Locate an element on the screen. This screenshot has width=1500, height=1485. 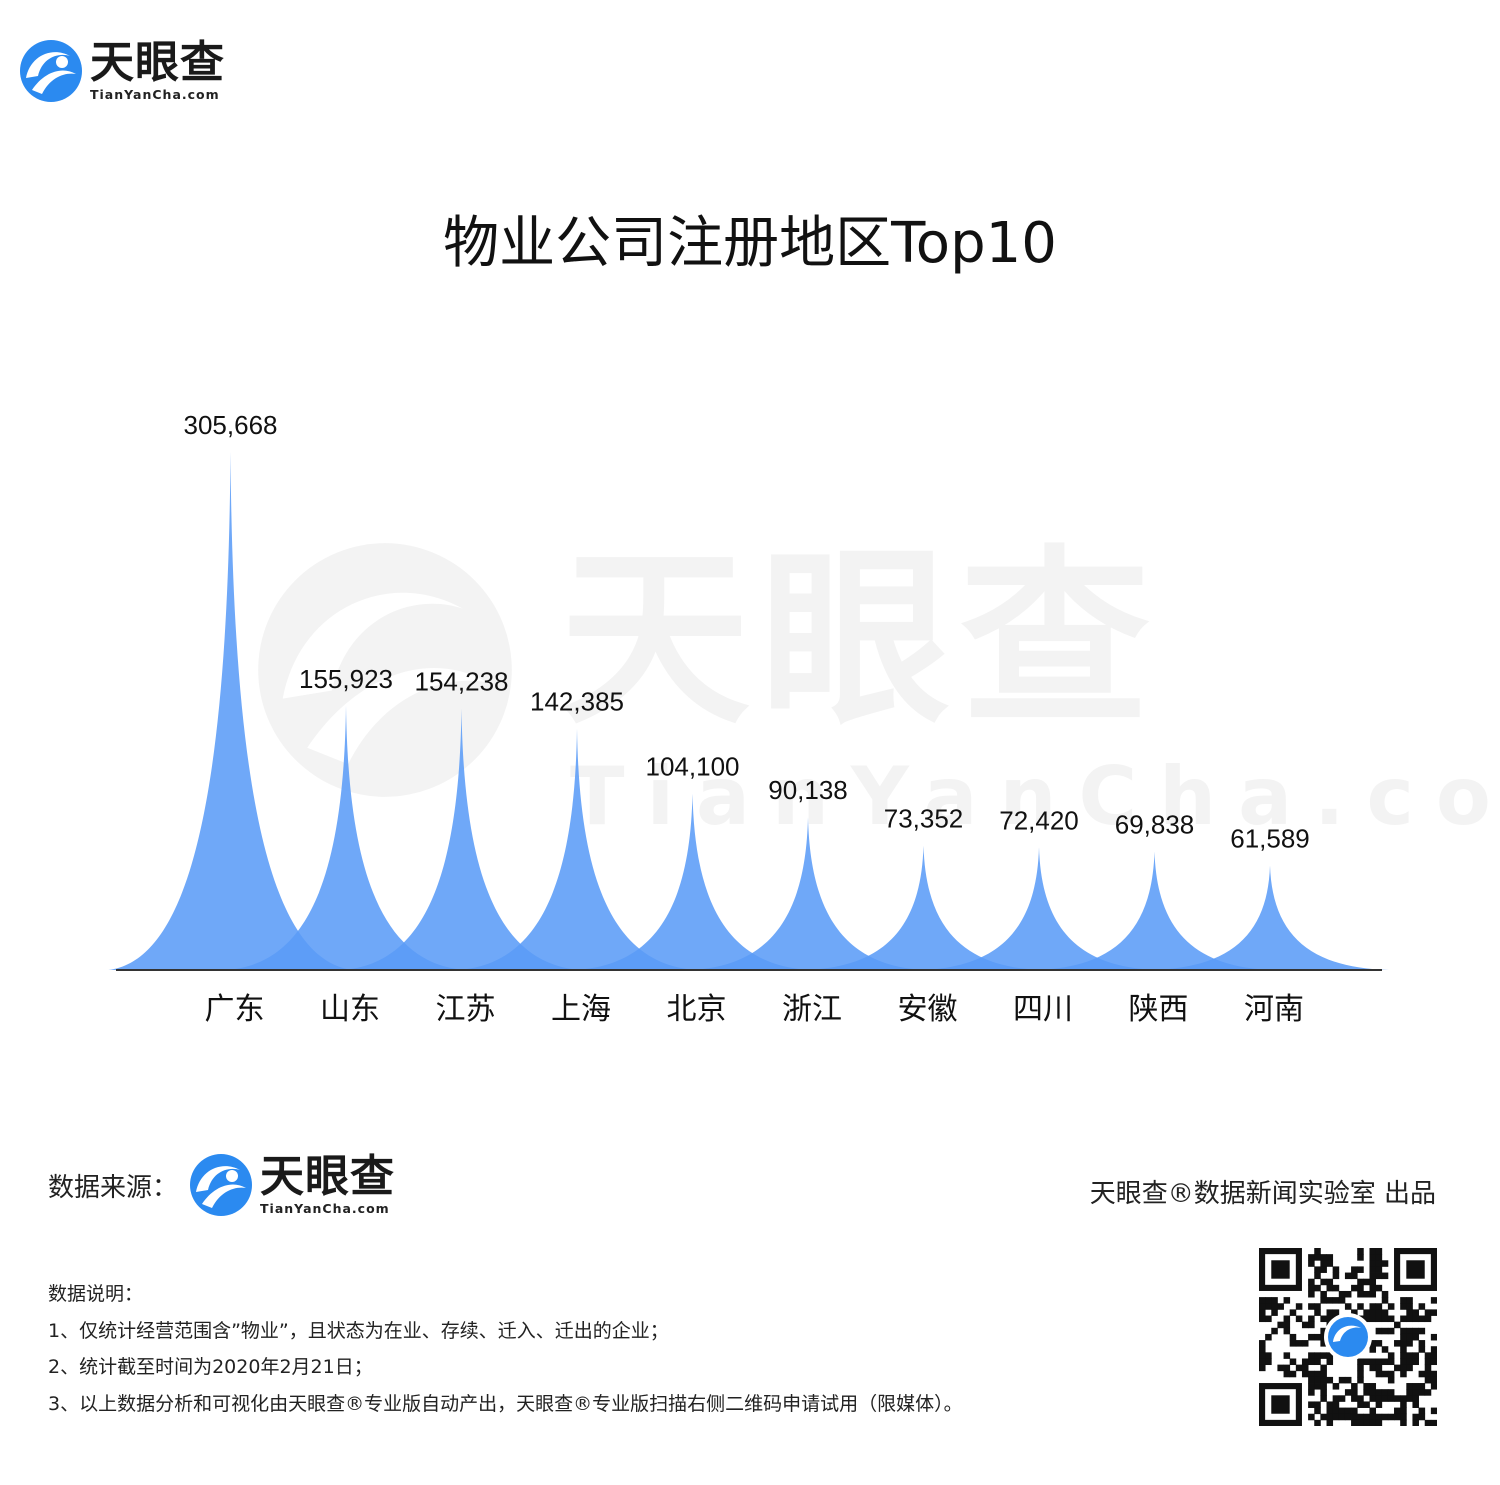
category-label-3: 江苏 is located at coordinates (466, 1009).